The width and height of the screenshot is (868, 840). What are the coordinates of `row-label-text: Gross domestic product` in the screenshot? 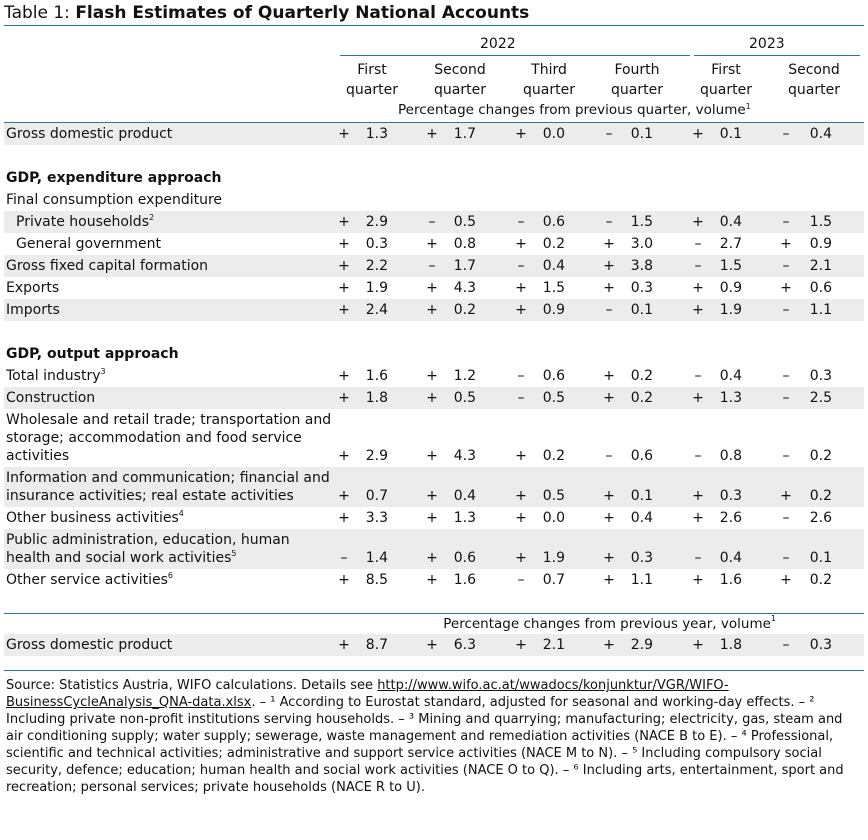 It's located at (89, 134).